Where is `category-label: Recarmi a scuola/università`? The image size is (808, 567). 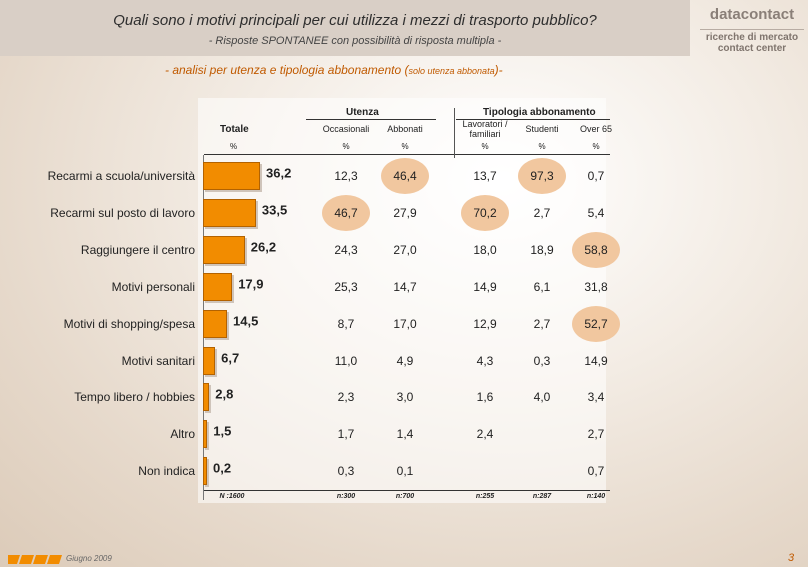 category-label: Recarmi a scuola/università is located at coordinates (121, 176).